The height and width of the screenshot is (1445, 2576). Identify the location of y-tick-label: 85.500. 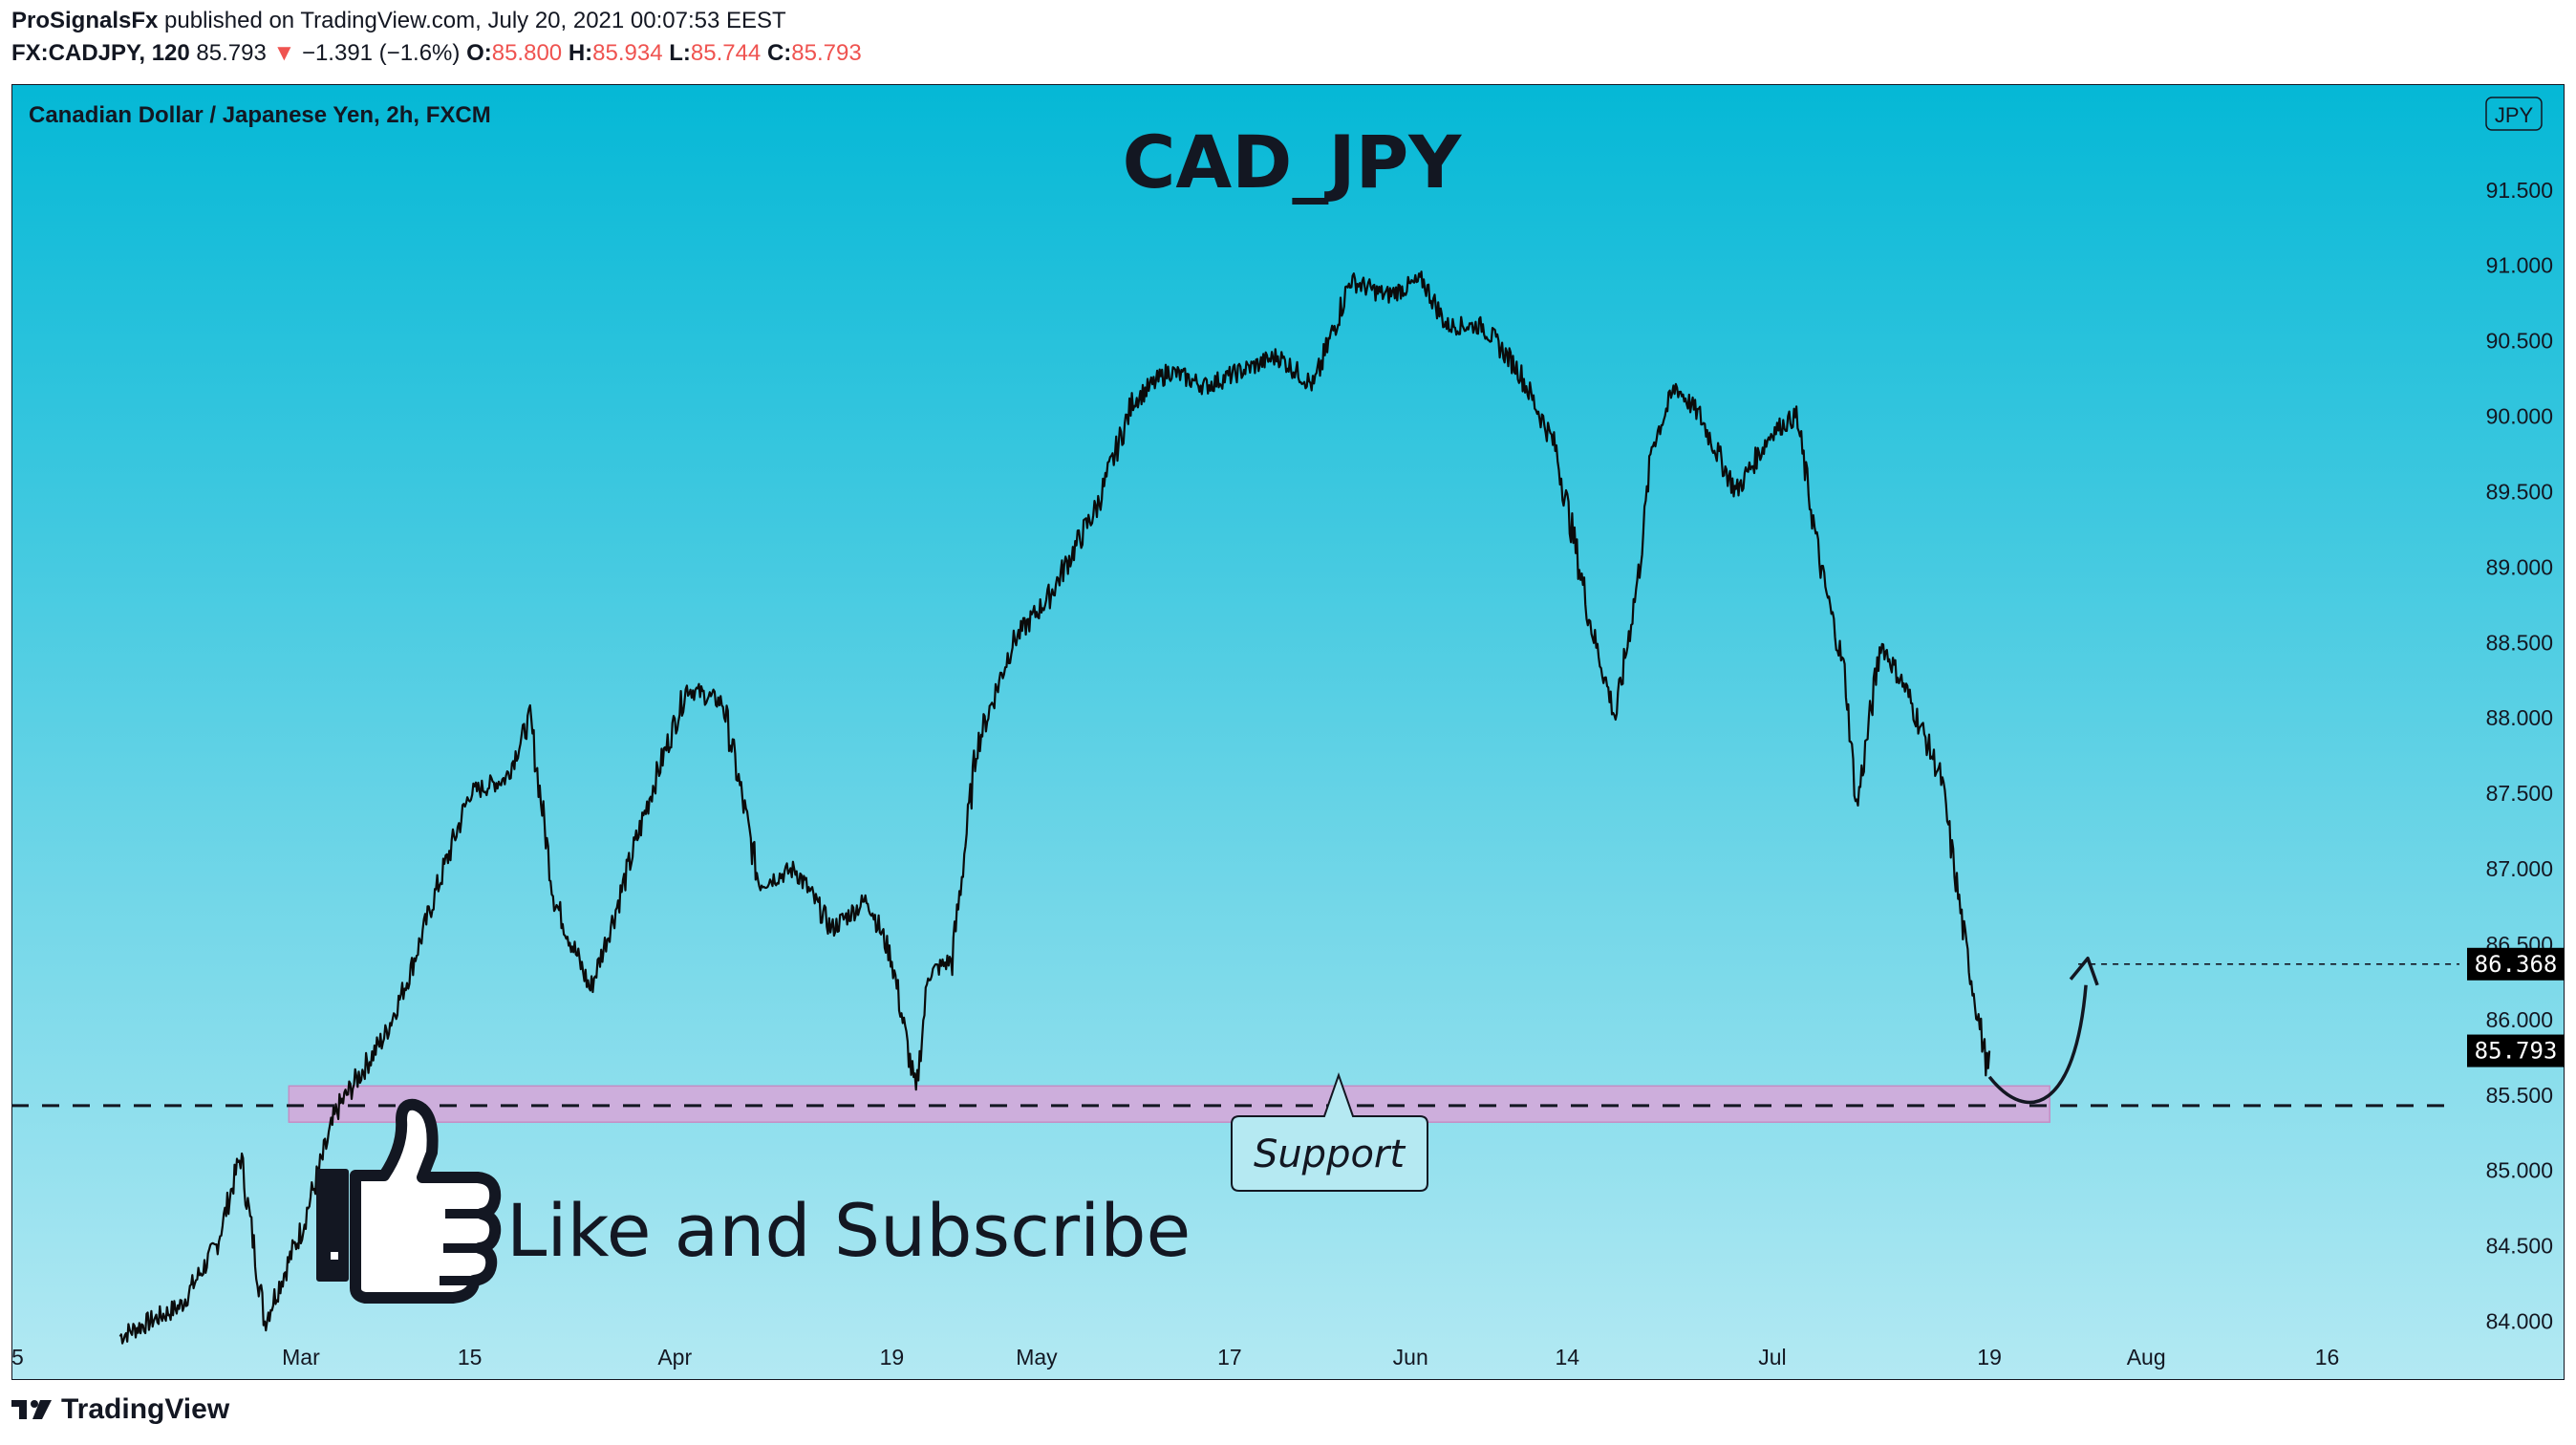
(2519, 1095).